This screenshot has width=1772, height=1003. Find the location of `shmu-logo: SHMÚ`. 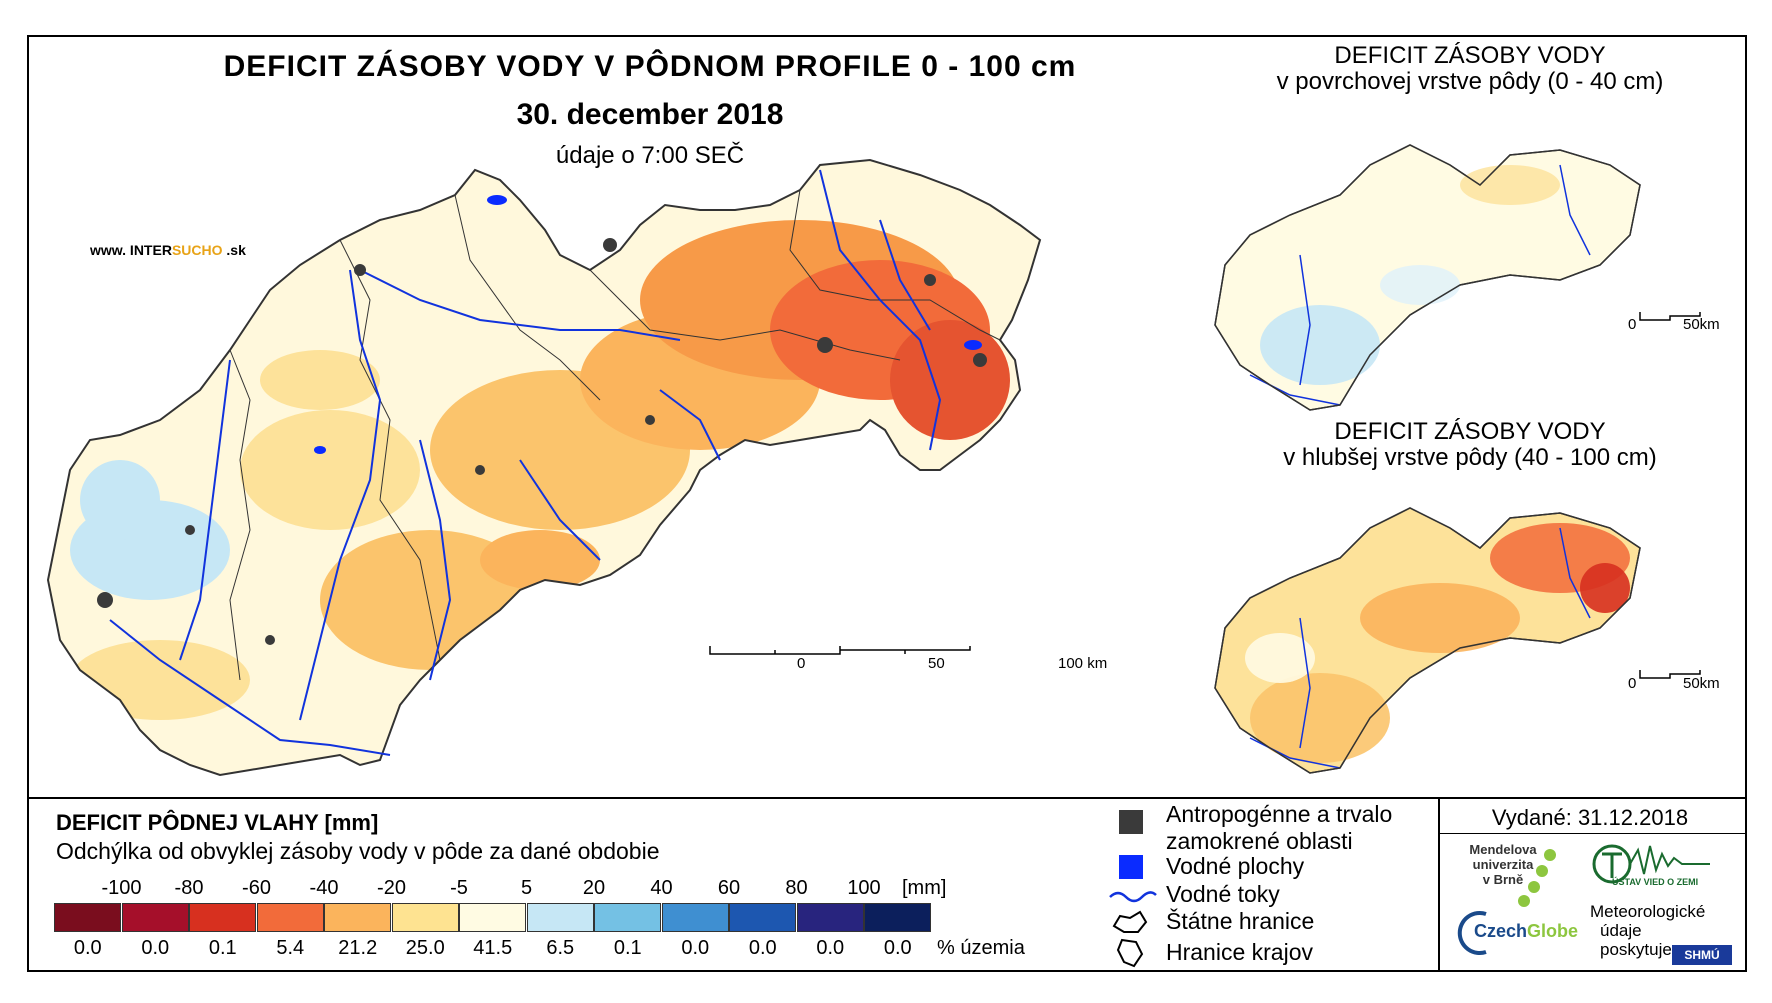

shmu-logo: SHMÚ is located at coordinates (1702, 955).